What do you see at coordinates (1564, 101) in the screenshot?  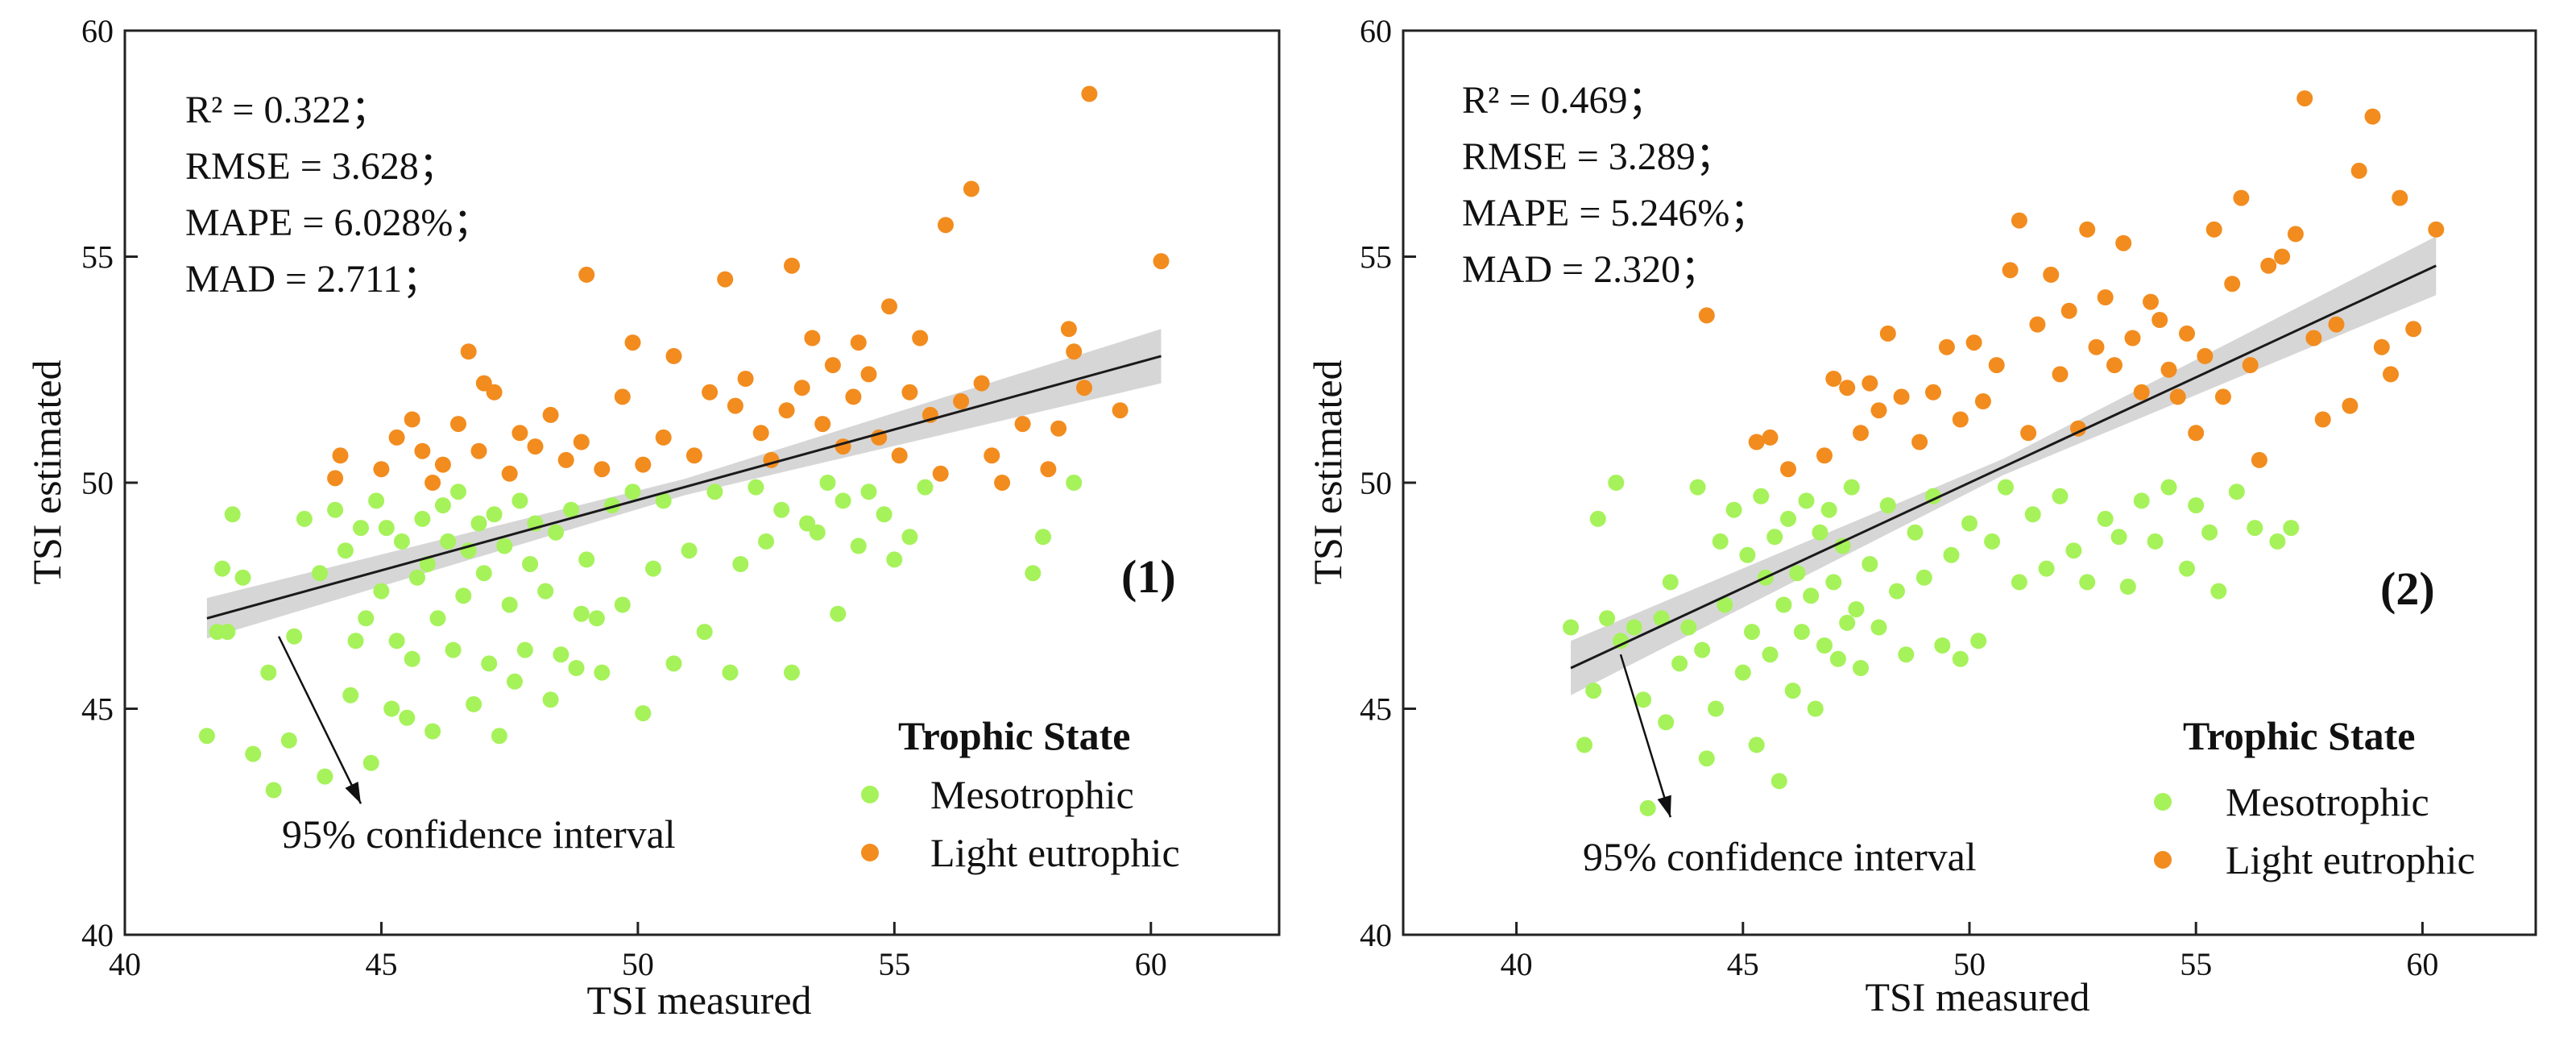 I see `stat-r-squared: R² = 0.469；` at bounding box center [1564, 101].